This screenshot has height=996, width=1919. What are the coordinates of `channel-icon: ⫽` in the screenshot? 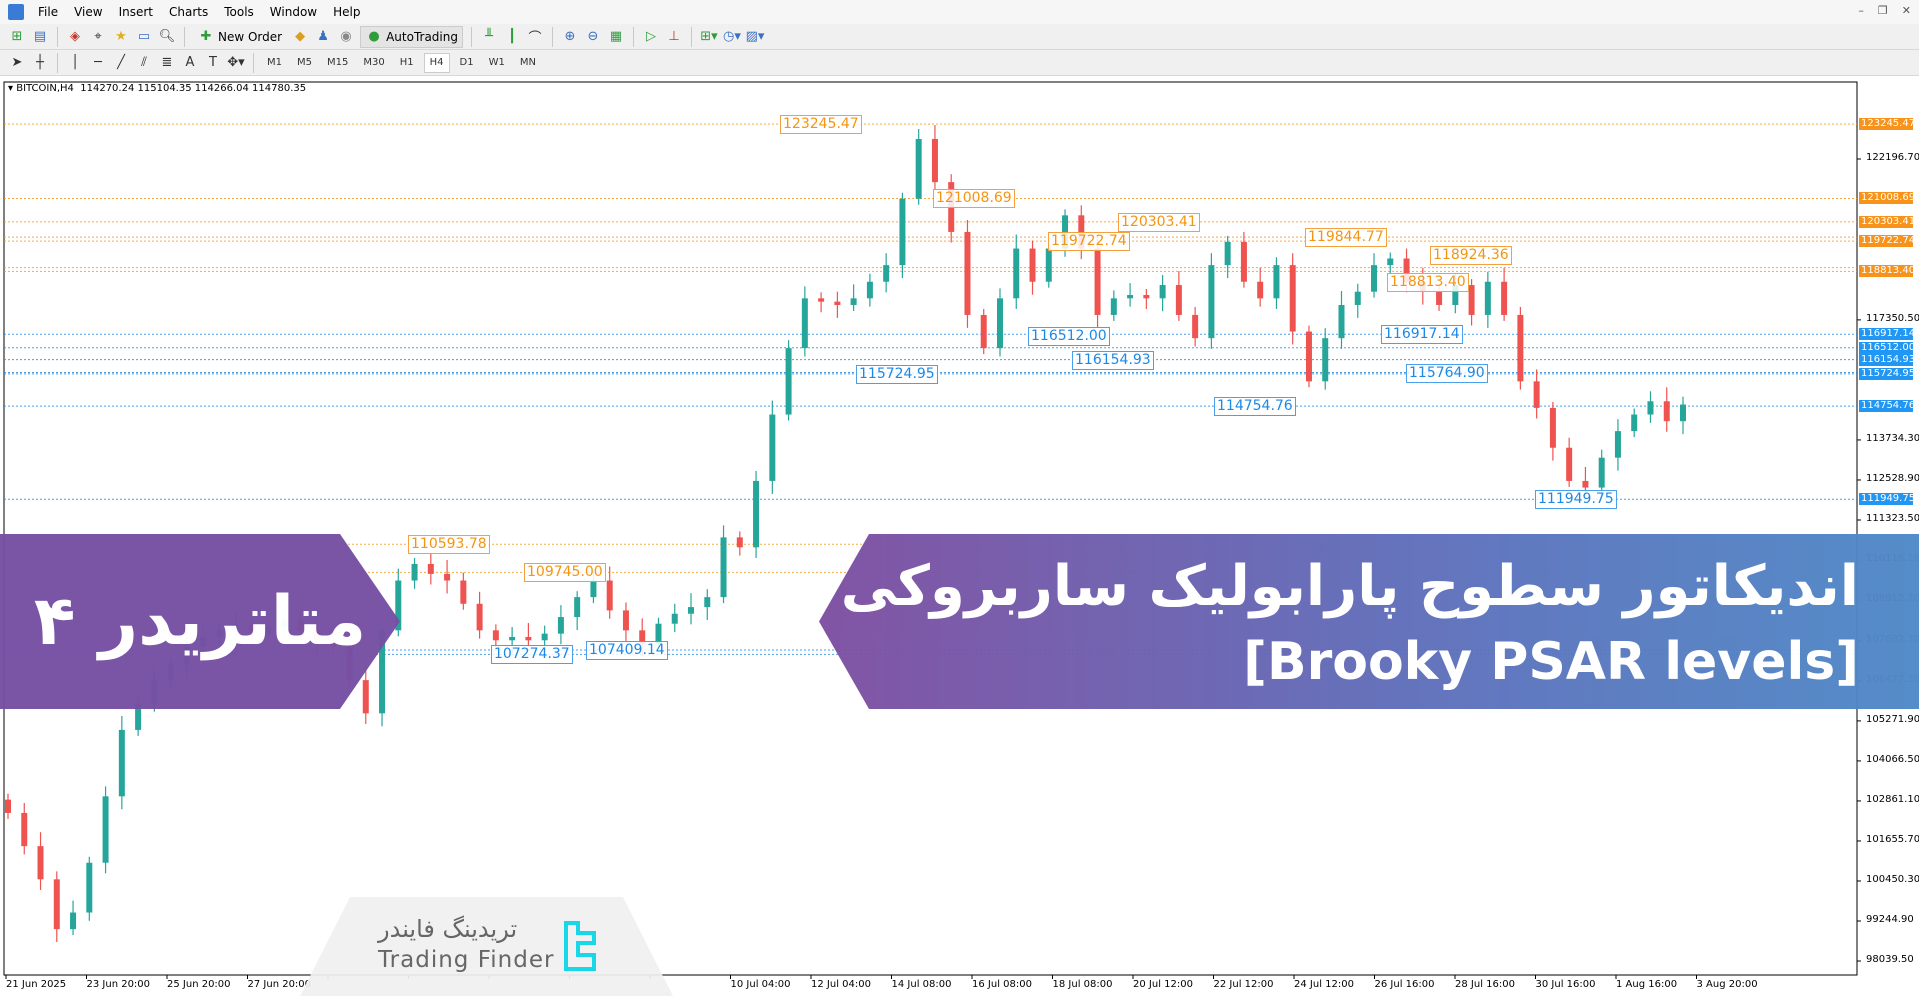 It's located at (144, 62).